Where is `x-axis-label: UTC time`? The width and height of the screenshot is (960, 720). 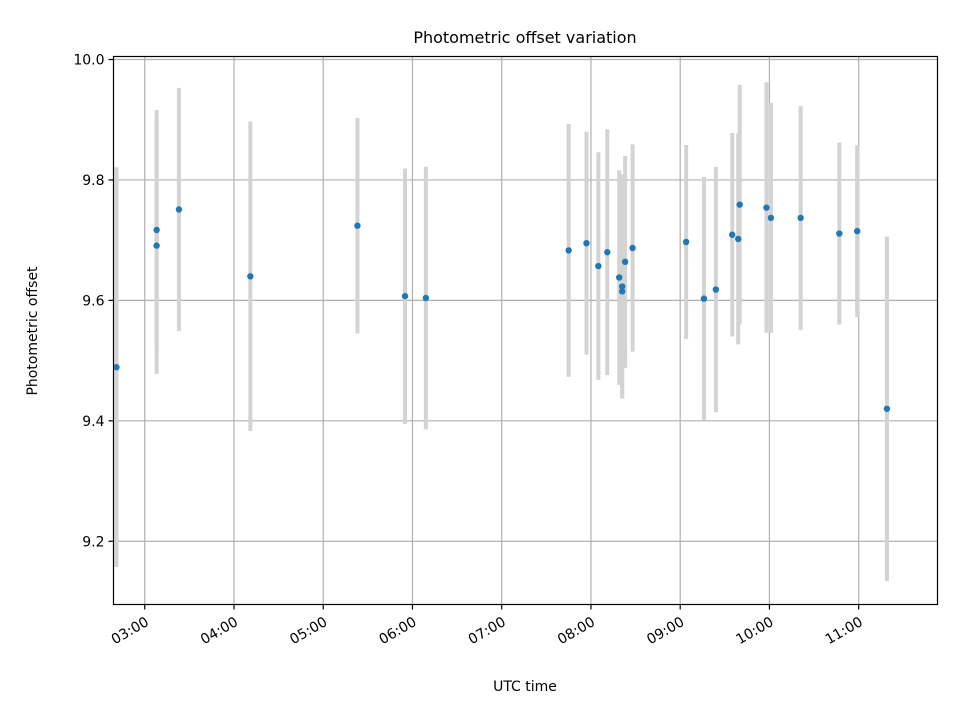 x-axis-label: UTC time is located at coordinates (525, 687).